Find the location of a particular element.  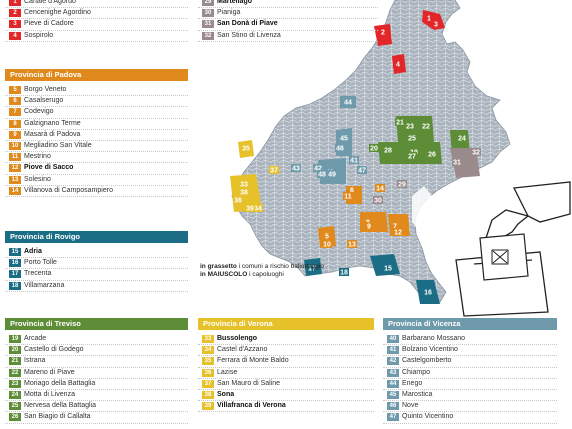

list-item: 46 Nove is located at coordinates (470, 407).